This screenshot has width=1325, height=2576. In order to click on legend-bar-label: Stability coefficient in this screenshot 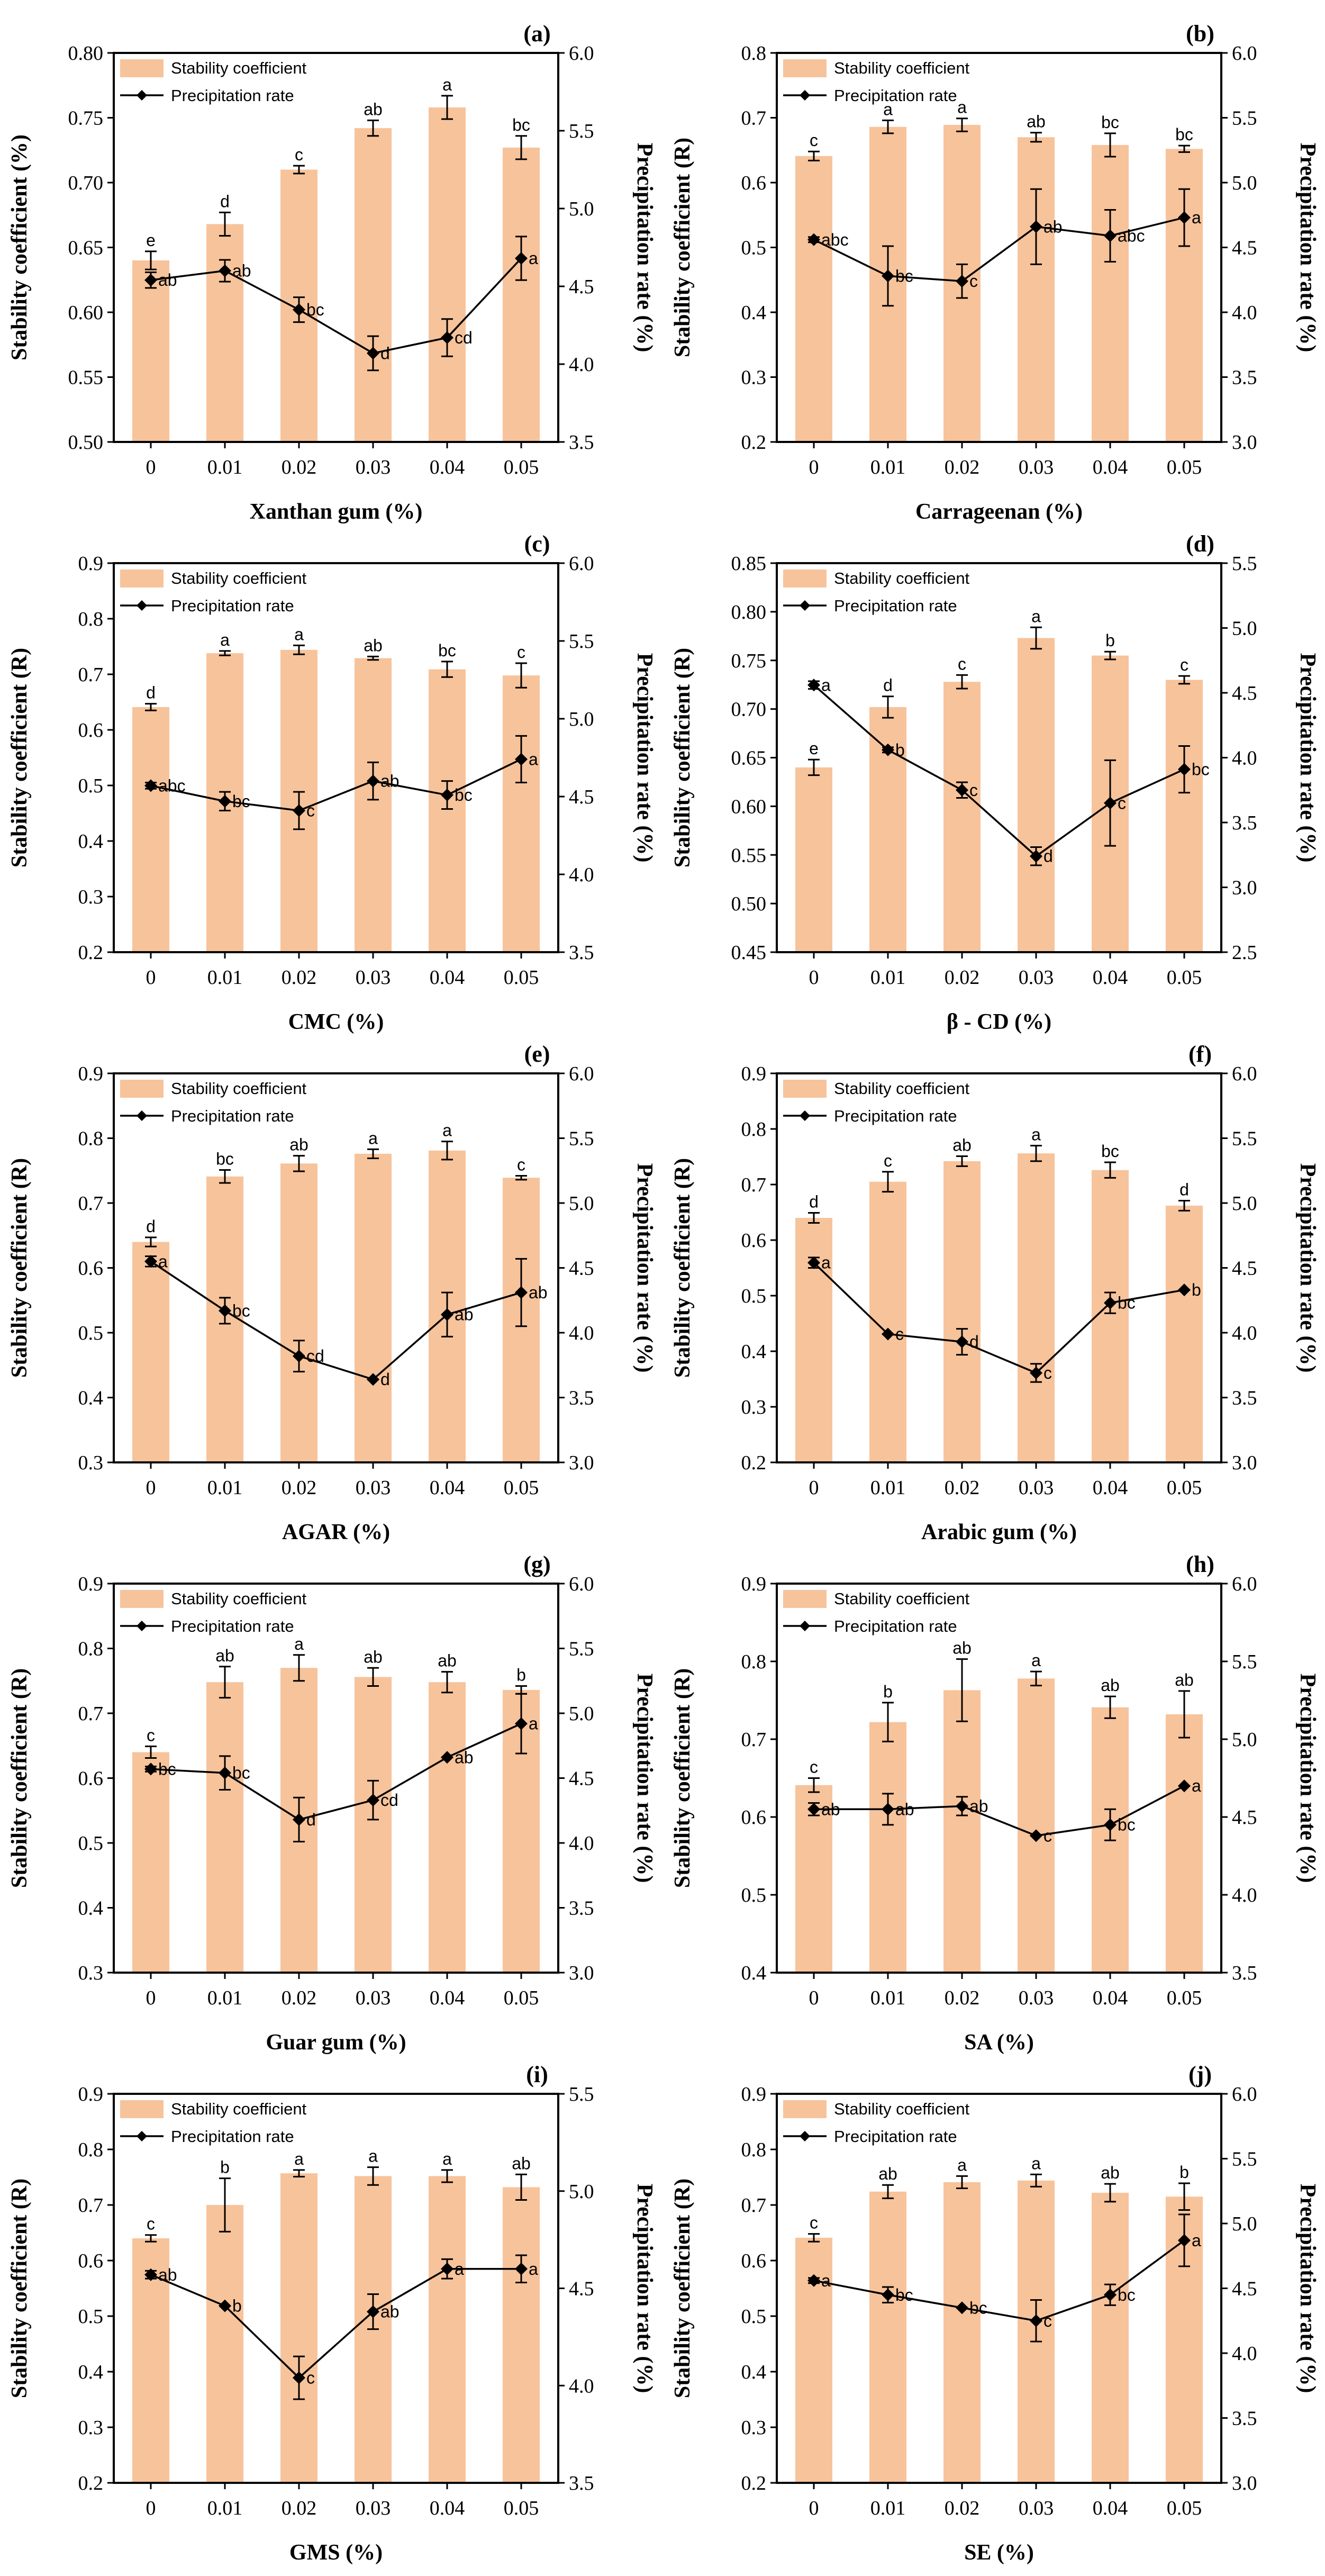, I will do `click(239, 68)`.